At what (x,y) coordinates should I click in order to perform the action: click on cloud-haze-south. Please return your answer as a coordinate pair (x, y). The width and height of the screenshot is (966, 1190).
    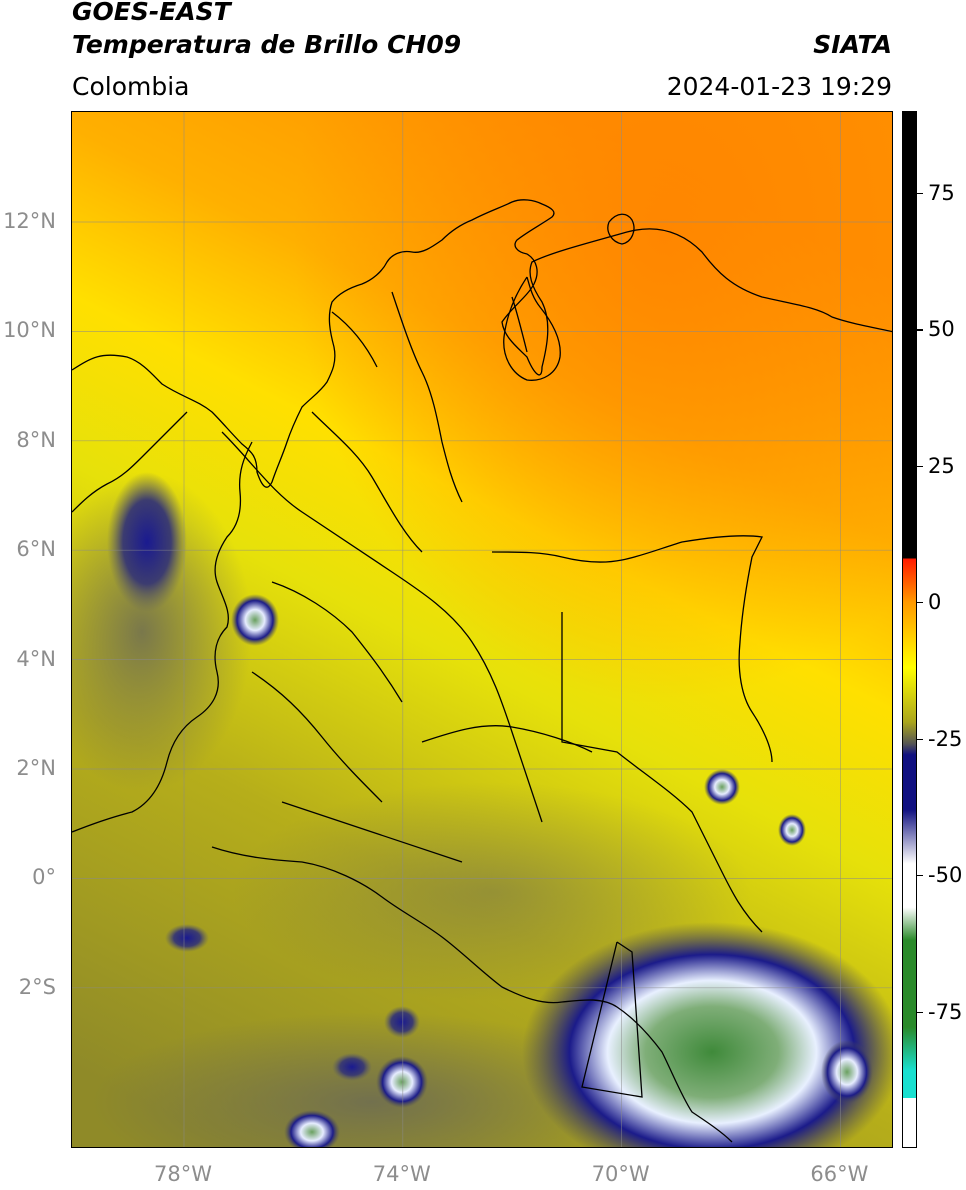
    Looking at the image, I should click on (372, 1079).